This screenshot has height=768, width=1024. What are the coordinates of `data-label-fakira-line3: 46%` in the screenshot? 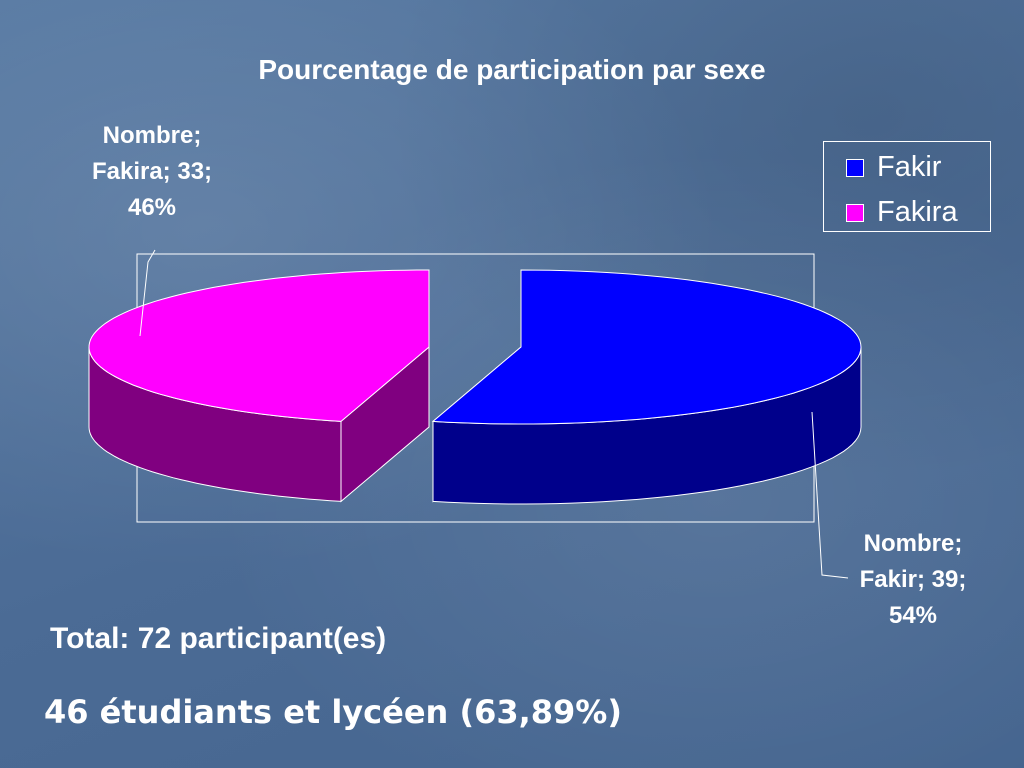 It's located at (152, 207).